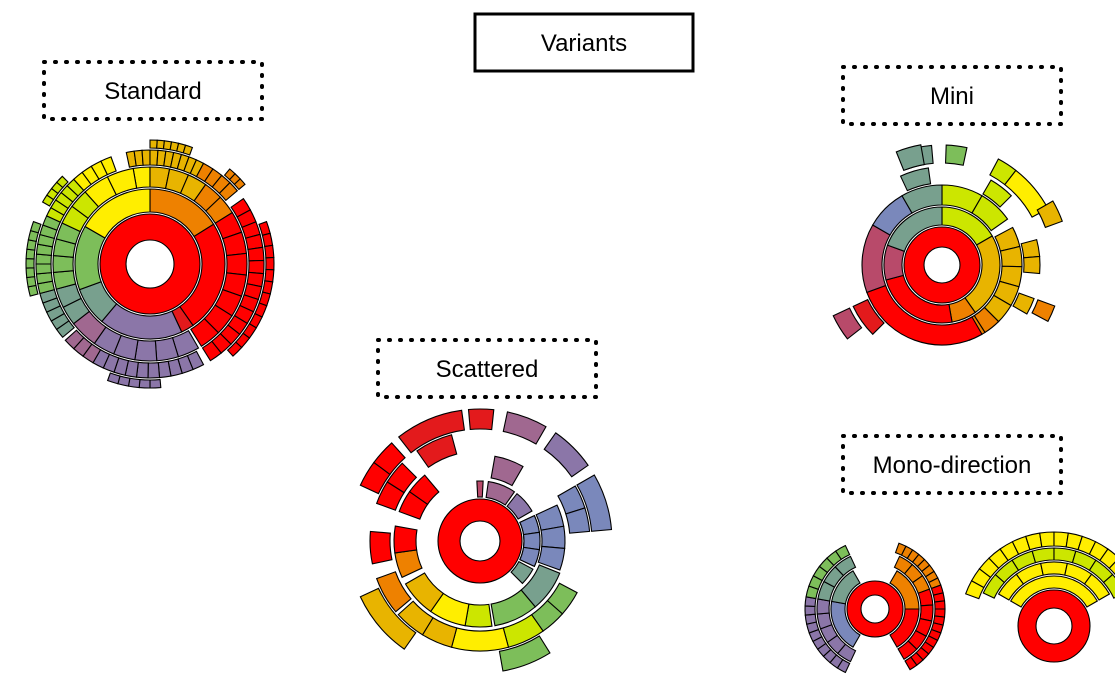 Image resolution: width=1115 pixels, height=678 pixels. I want to click on mini-sunburst, so click(947, 245).